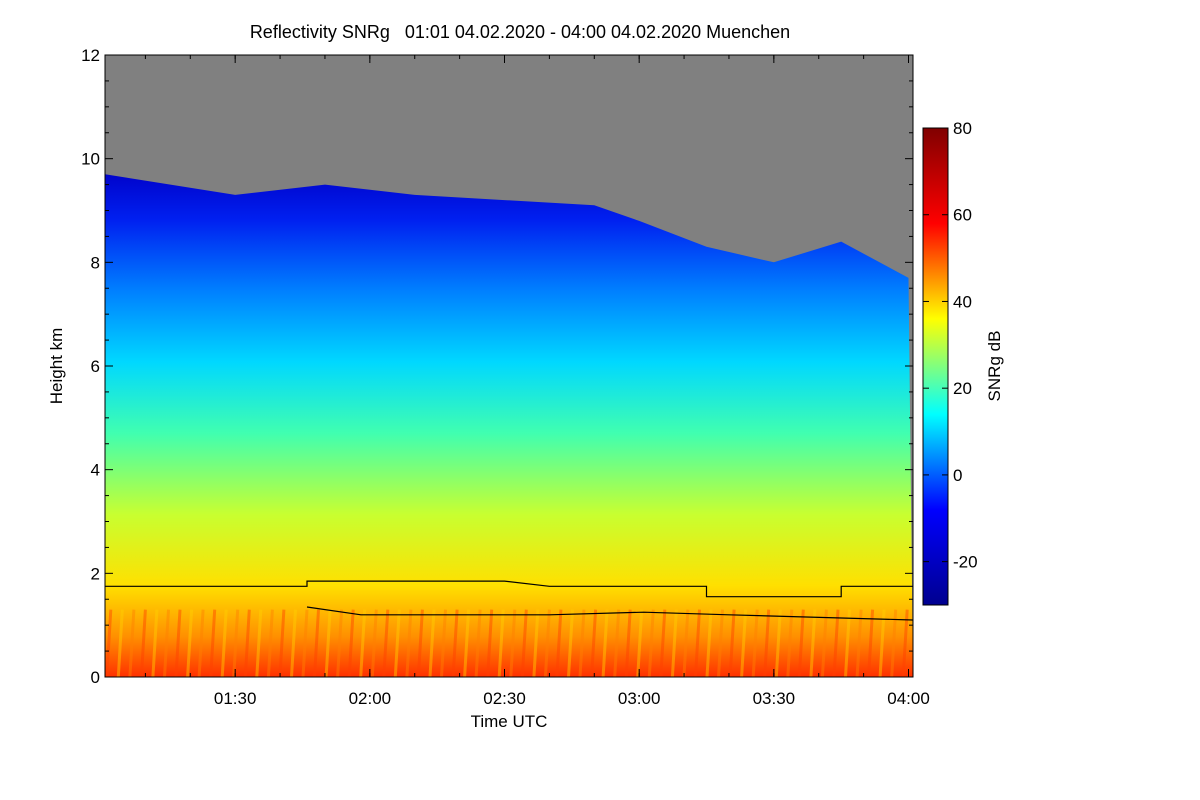 Image resolution: width=1200 pixels, height=800 pixels. What do you see at coordinates (994, 366) in the screenshot?
I see `colorbar-label: SNRg dB` at bounding box center [994, 366].